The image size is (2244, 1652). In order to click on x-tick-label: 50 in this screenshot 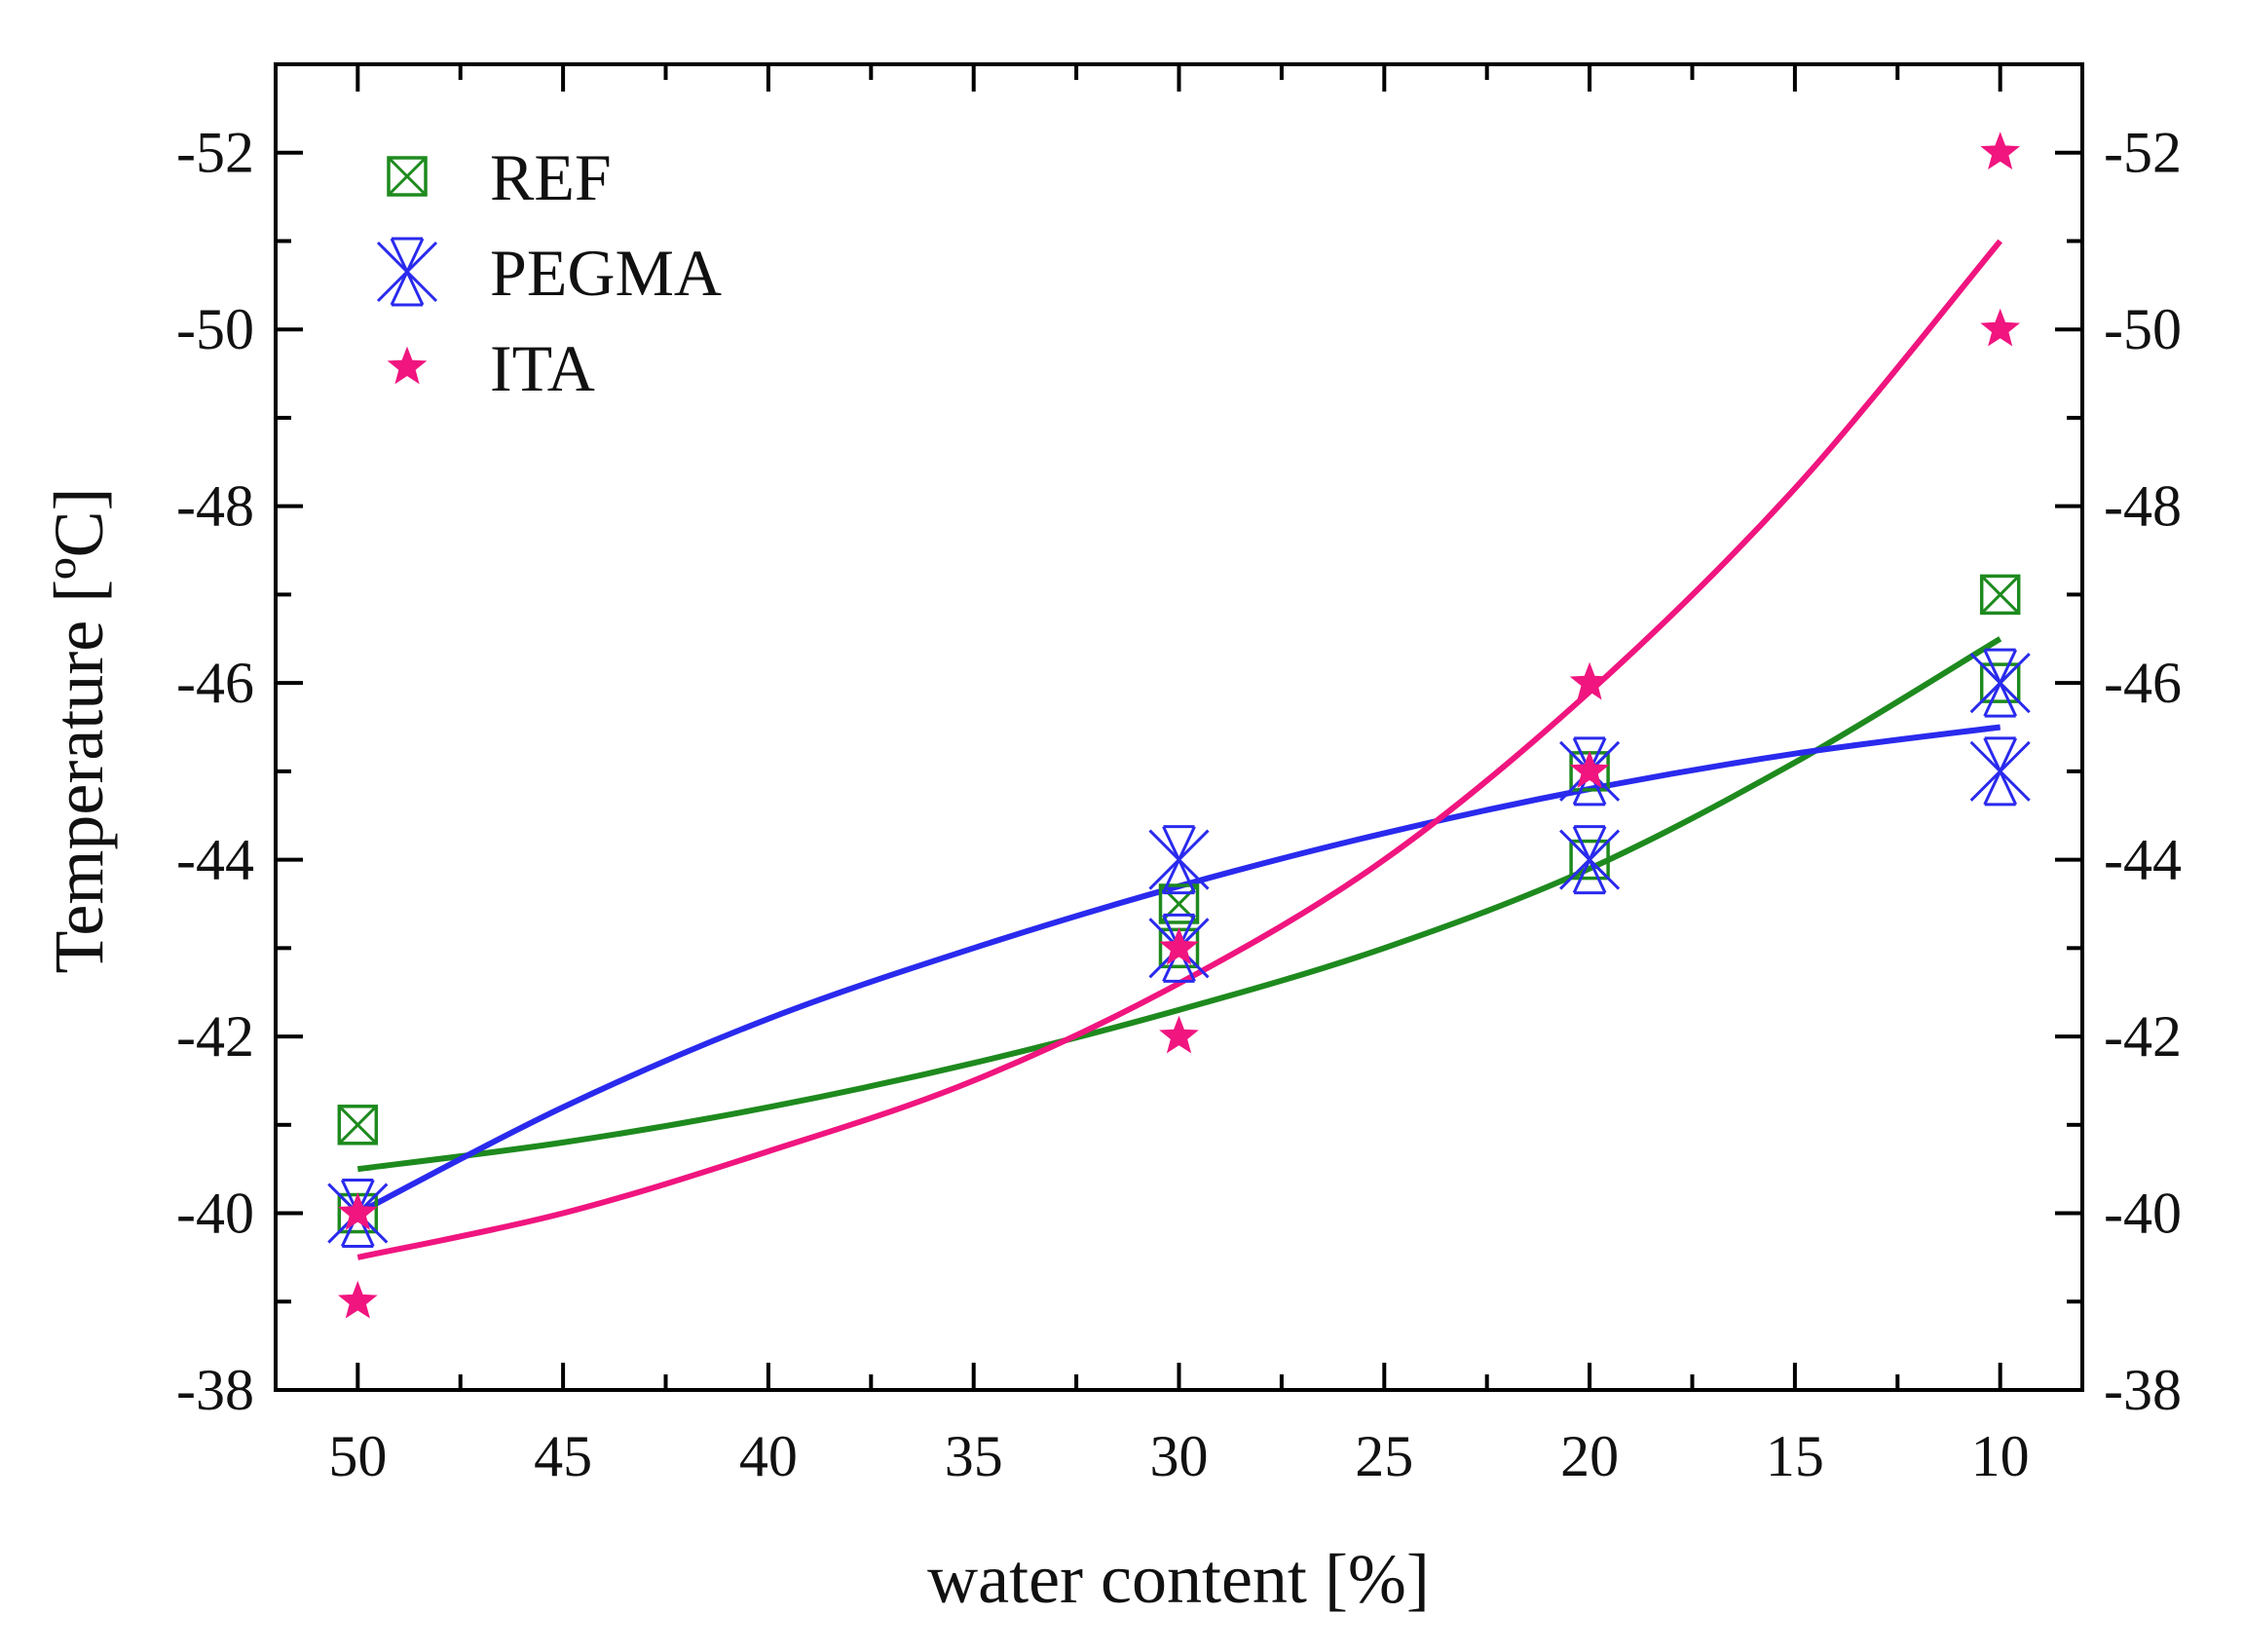, I will do `click(358, 1456)`.